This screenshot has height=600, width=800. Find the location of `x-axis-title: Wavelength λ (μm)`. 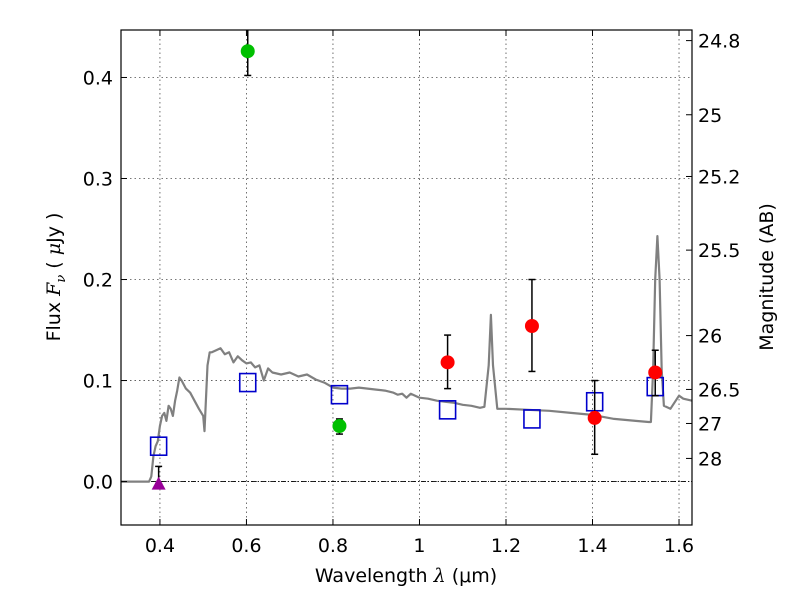

x-axis-title: Wavelength λ (μm) is located at coordinates (406, 576).